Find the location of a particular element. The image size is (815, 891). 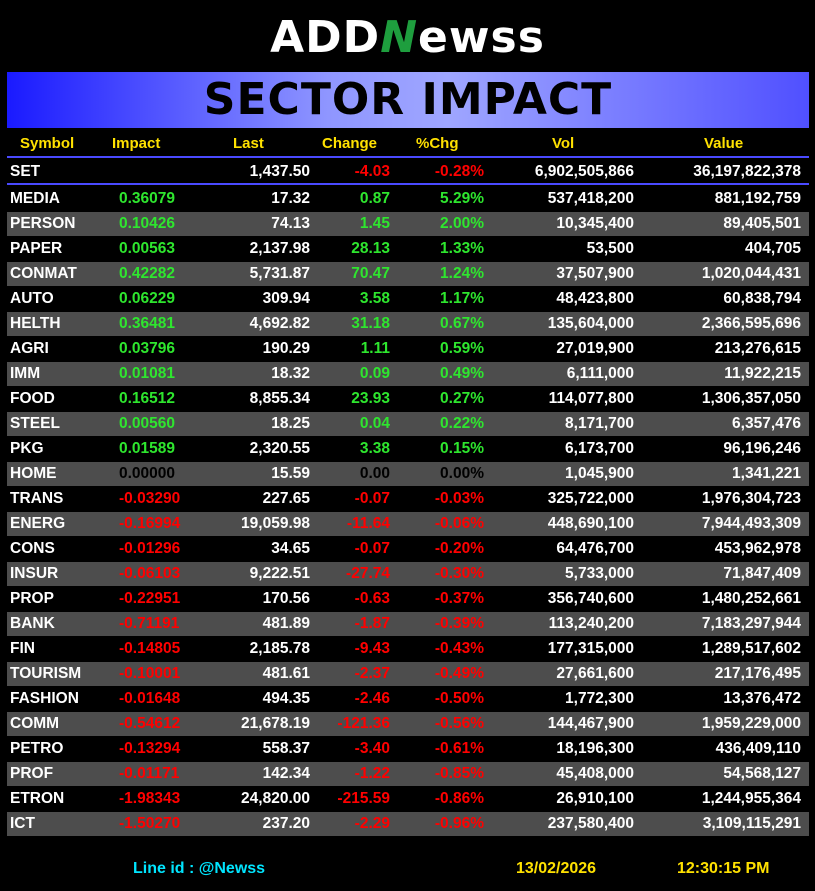

row-symbol: ENERG is located at coordinates (38, 523).